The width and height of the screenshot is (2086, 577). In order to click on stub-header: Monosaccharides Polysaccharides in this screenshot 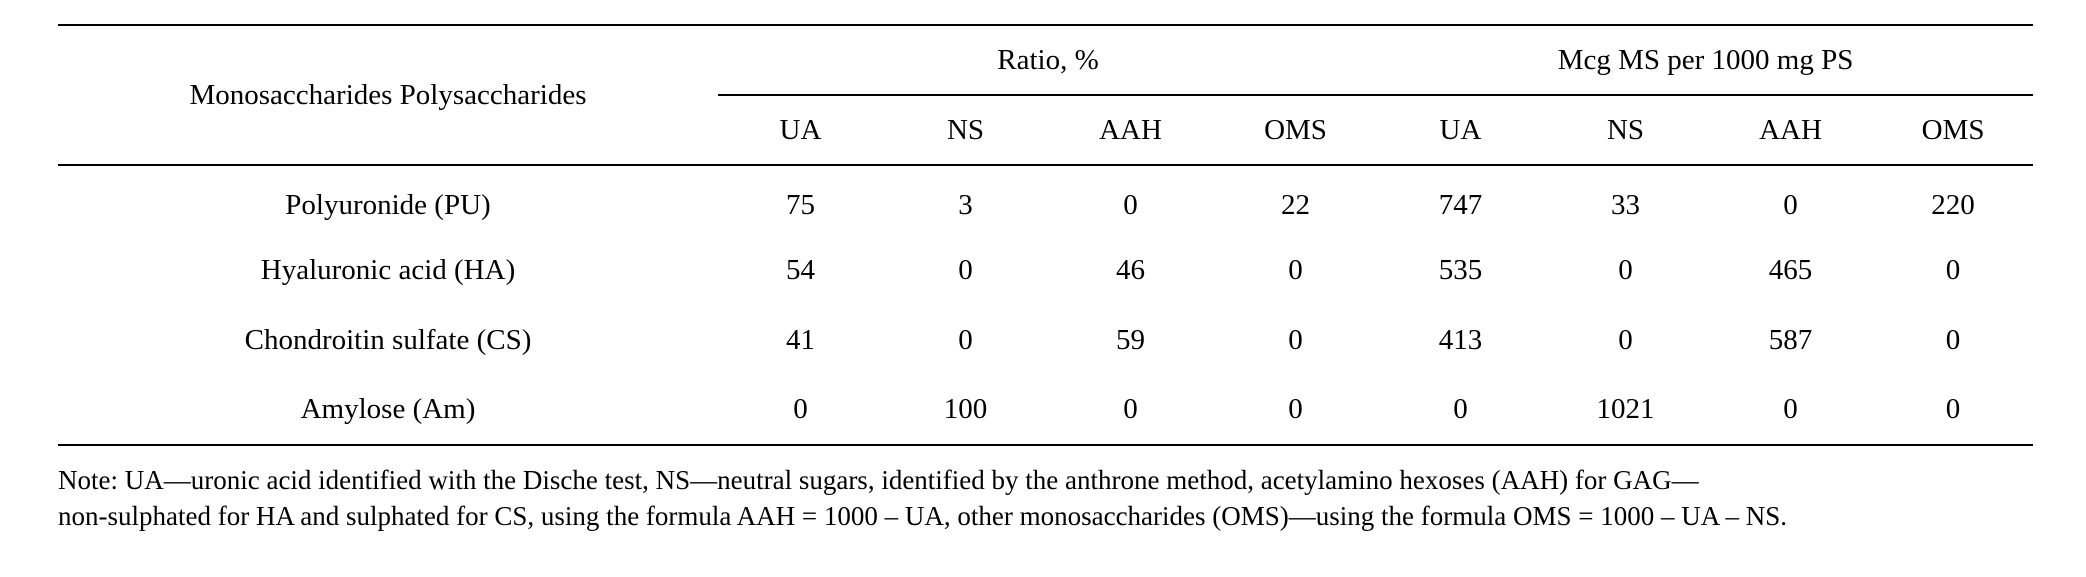, I will do `click(388, 94)`.